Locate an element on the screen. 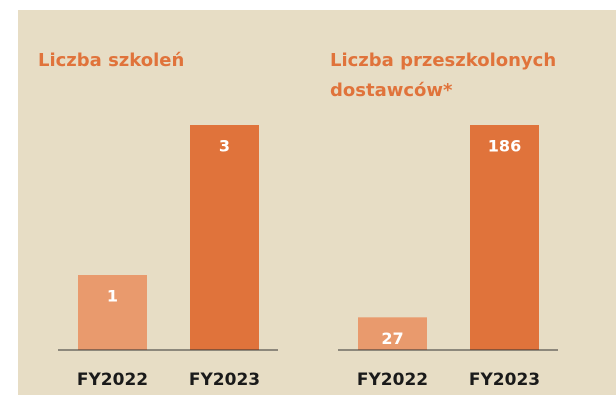 The image size is (616, 406). value-label: 186 is located at coordinates (504, 146).